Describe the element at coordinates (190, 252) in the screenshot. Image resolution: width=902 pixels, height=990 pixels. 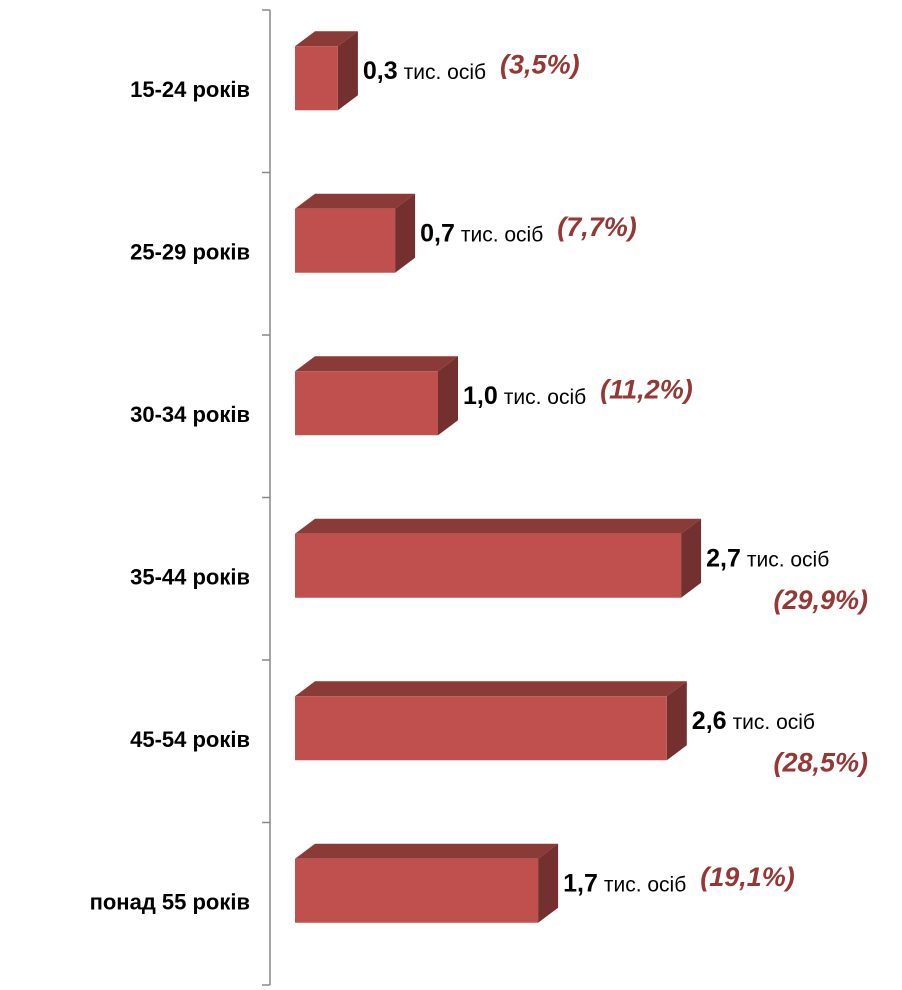
I see `category-label: 25-29 років` at that location.